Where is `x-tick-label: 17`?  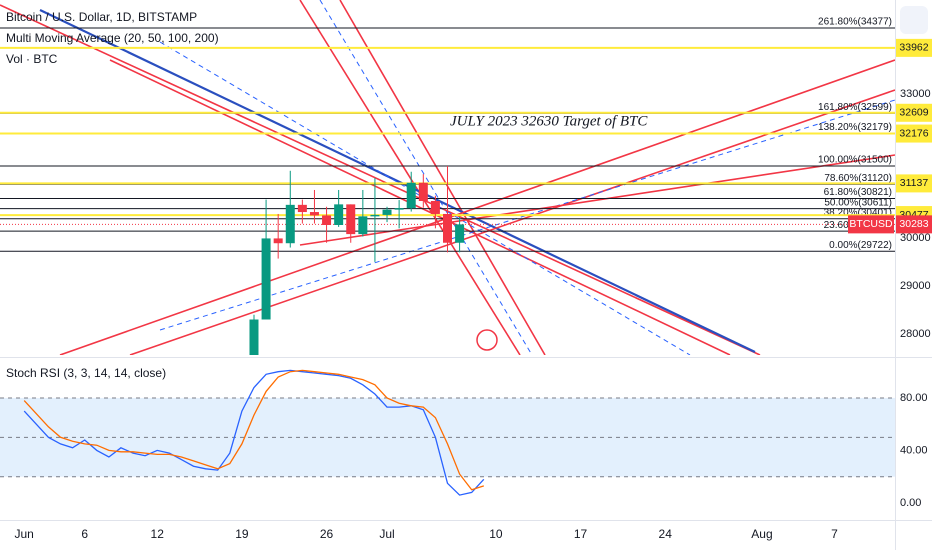 x-tick-label: 17 is located at coordinates (581, 534).